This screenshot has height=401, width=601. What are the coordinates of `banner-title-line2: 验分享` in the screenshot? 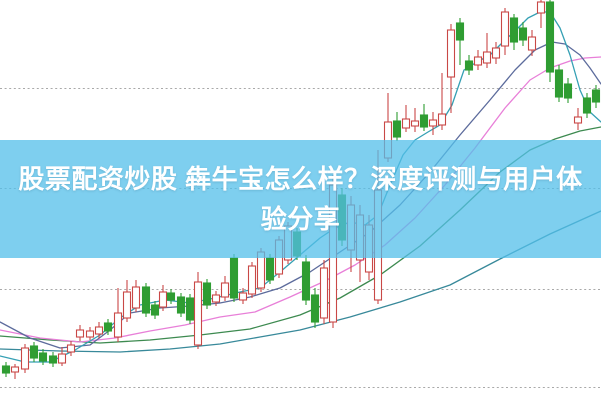 It's located at (300, 219).